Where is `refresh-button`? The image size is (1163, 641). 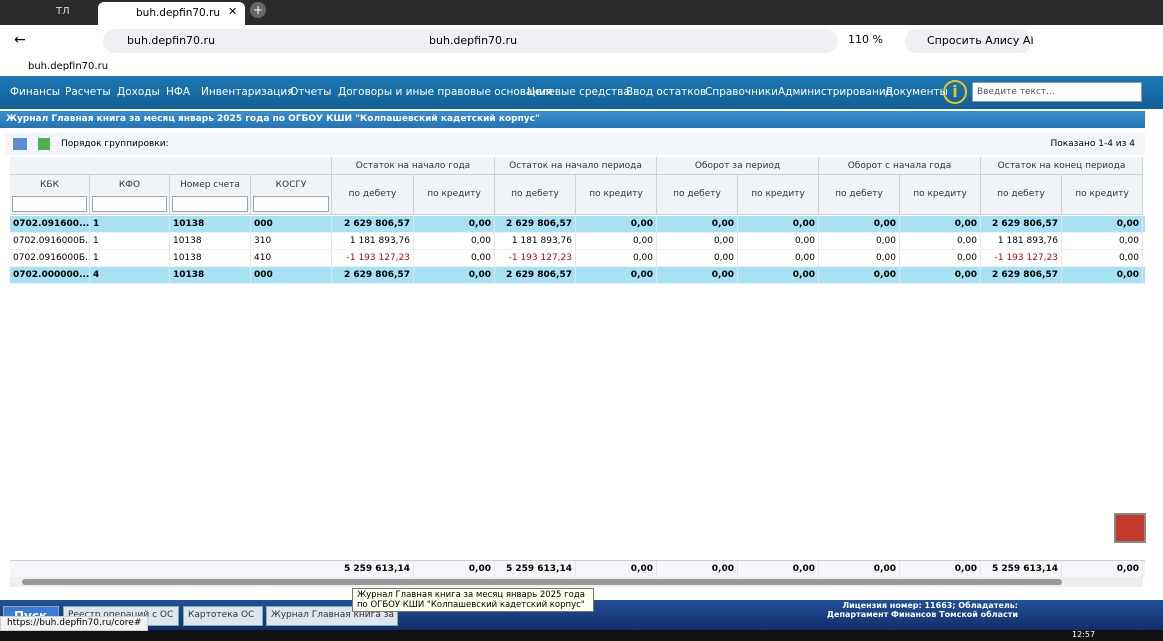
refresh-button is located at coordinates (44, 144).